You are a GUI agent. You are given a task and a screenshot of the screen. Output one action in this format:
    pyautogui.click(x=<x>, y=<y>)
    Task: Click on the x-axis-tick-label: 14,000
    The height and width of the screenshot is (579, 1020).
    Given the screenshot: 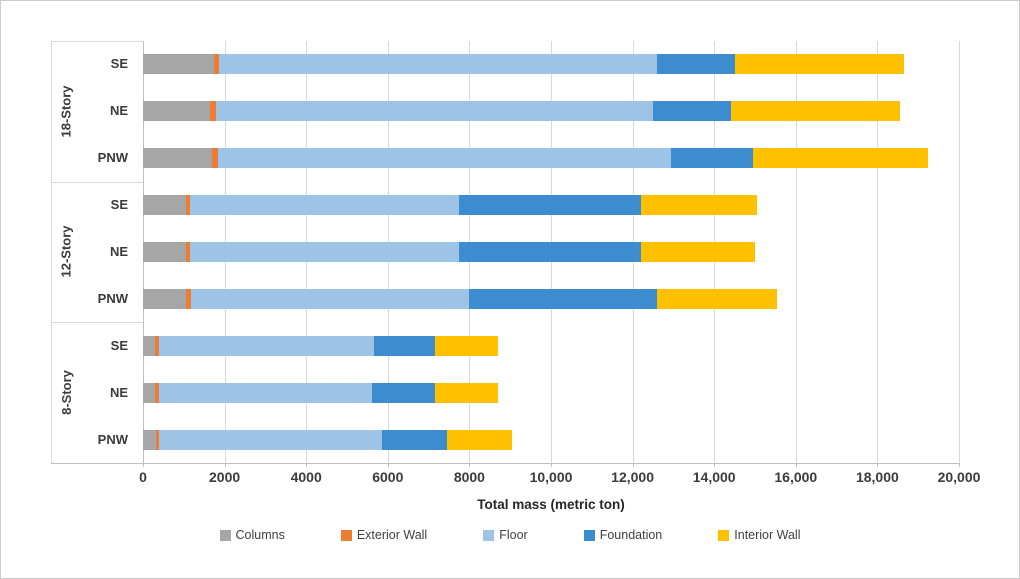 What is the action you would take?
    pyautogui.click(x=714, y=477)
    